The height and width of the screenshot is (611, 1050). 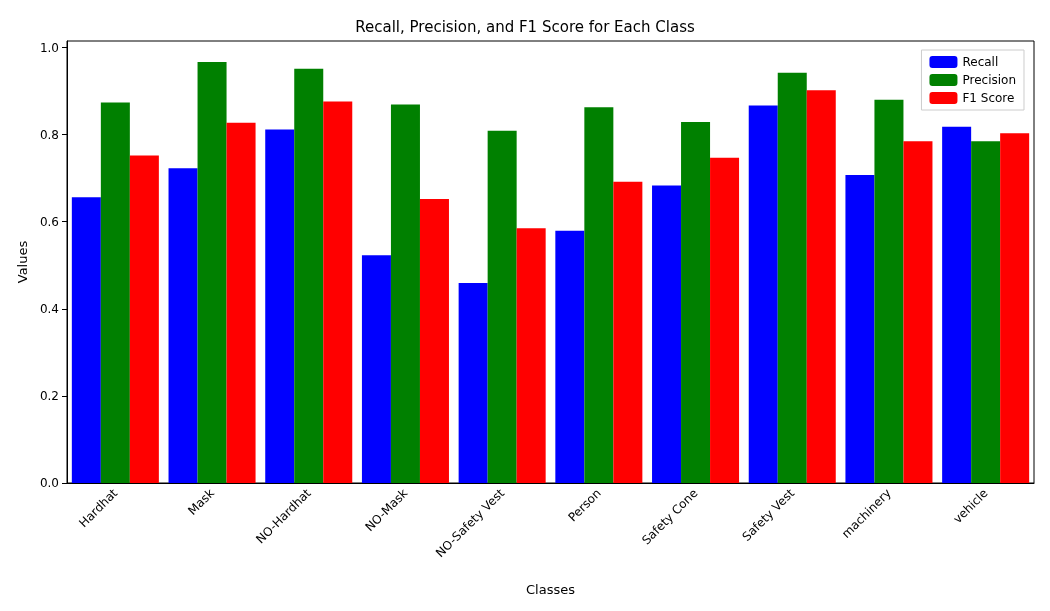 What do you see at coordinates (49, 134) in the screenshot?
I see `y-tick-label: 0.8` at bounding box center [49, 134].